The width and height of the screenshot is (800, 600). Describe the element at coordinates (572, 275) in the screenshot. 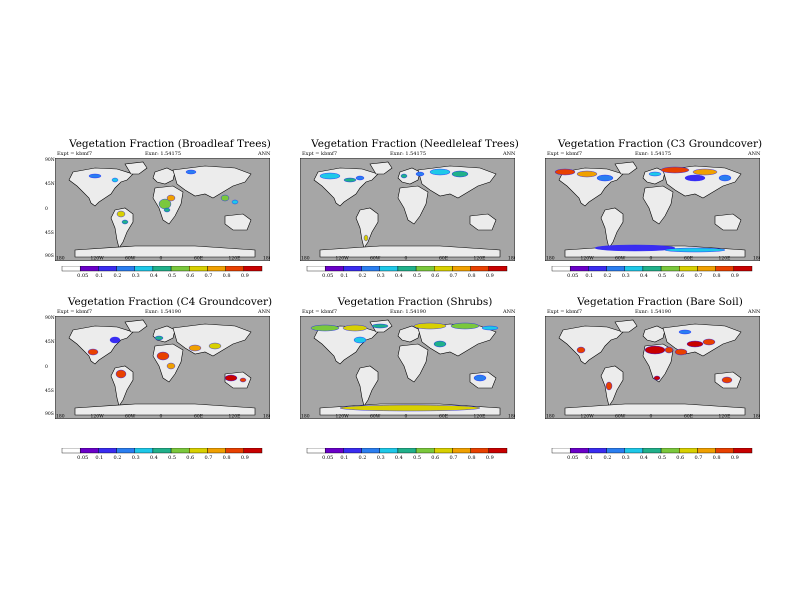

I see `colorbar-tick-label: 0.05` at that location.